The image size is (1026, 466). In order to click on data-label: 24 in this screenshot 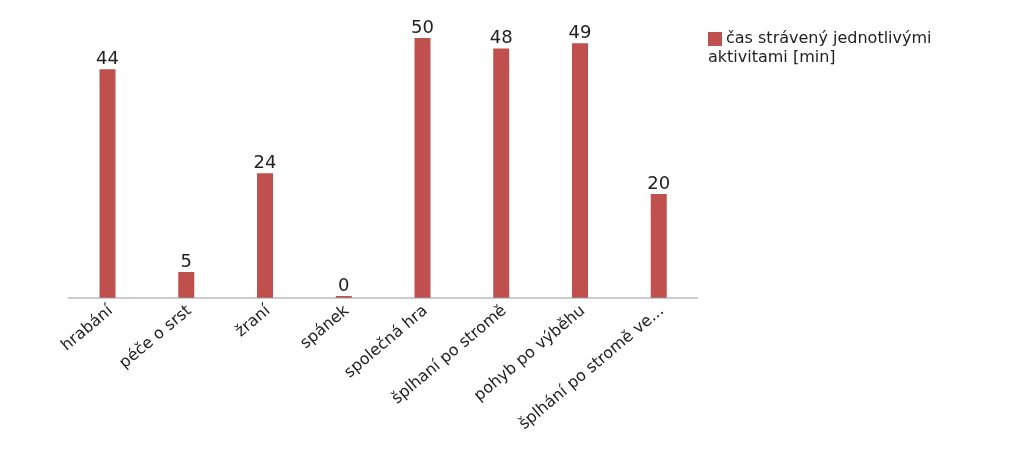, I will do `click(265, 162)`.